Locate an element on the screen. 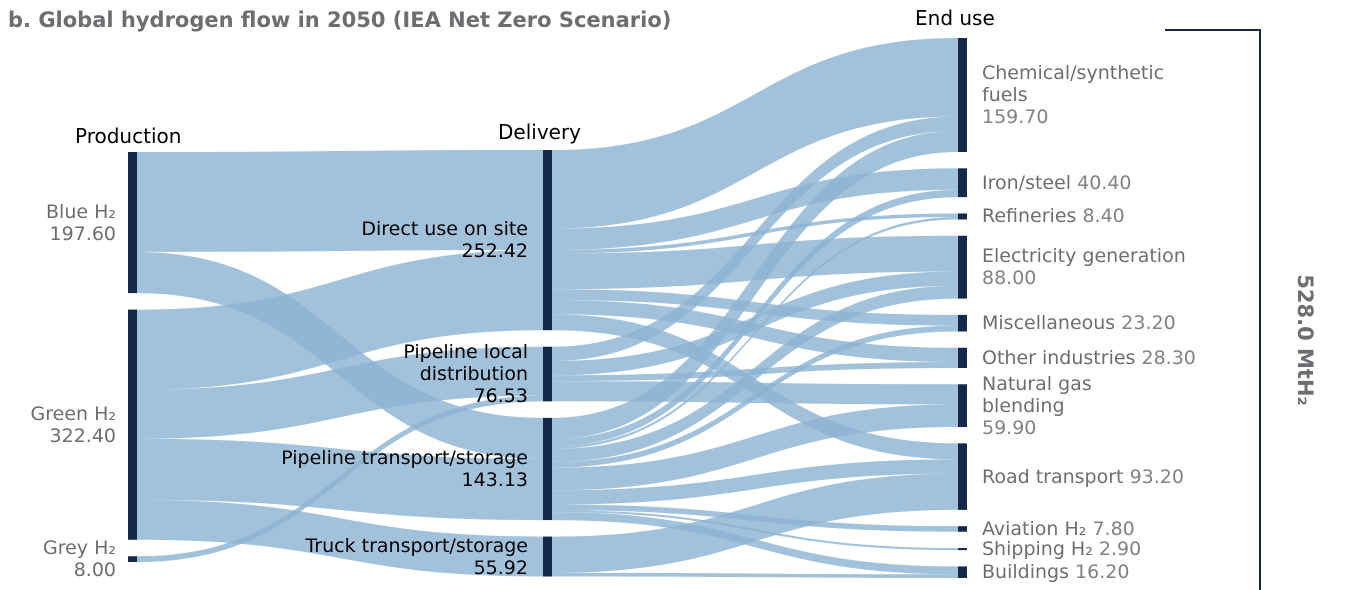 The image size is (1346, 590). node-value: 8.00 is located at coordinates (94, 570).